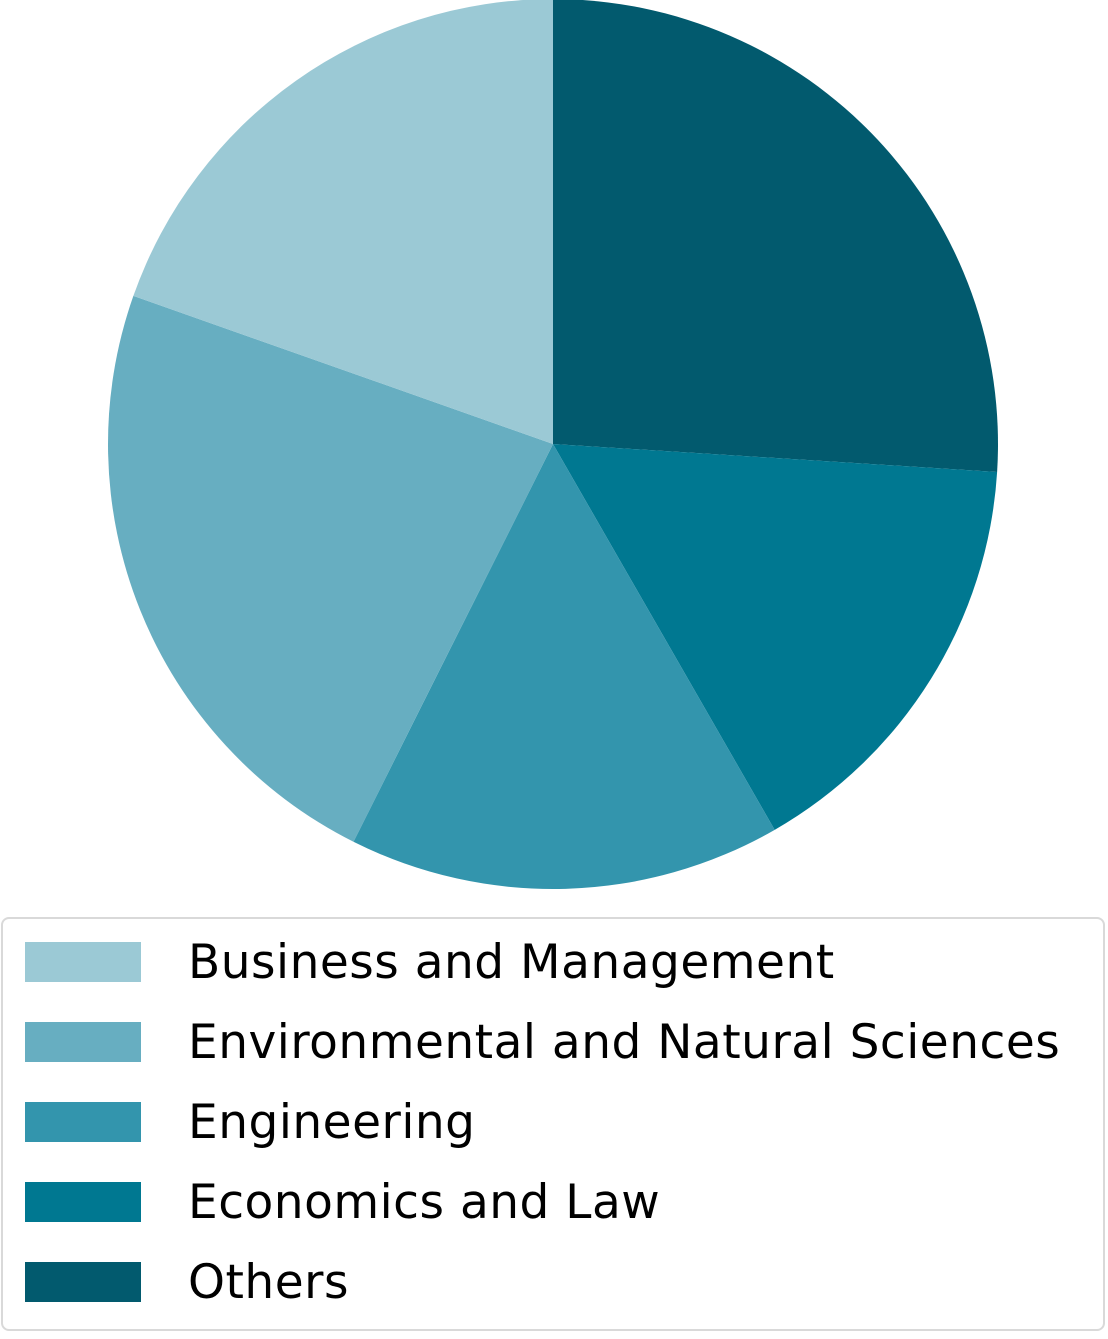 The height and width of the screenshot is (1339, 1108). I want to click on pie-slice-economics-and-law, so click(775, 637).